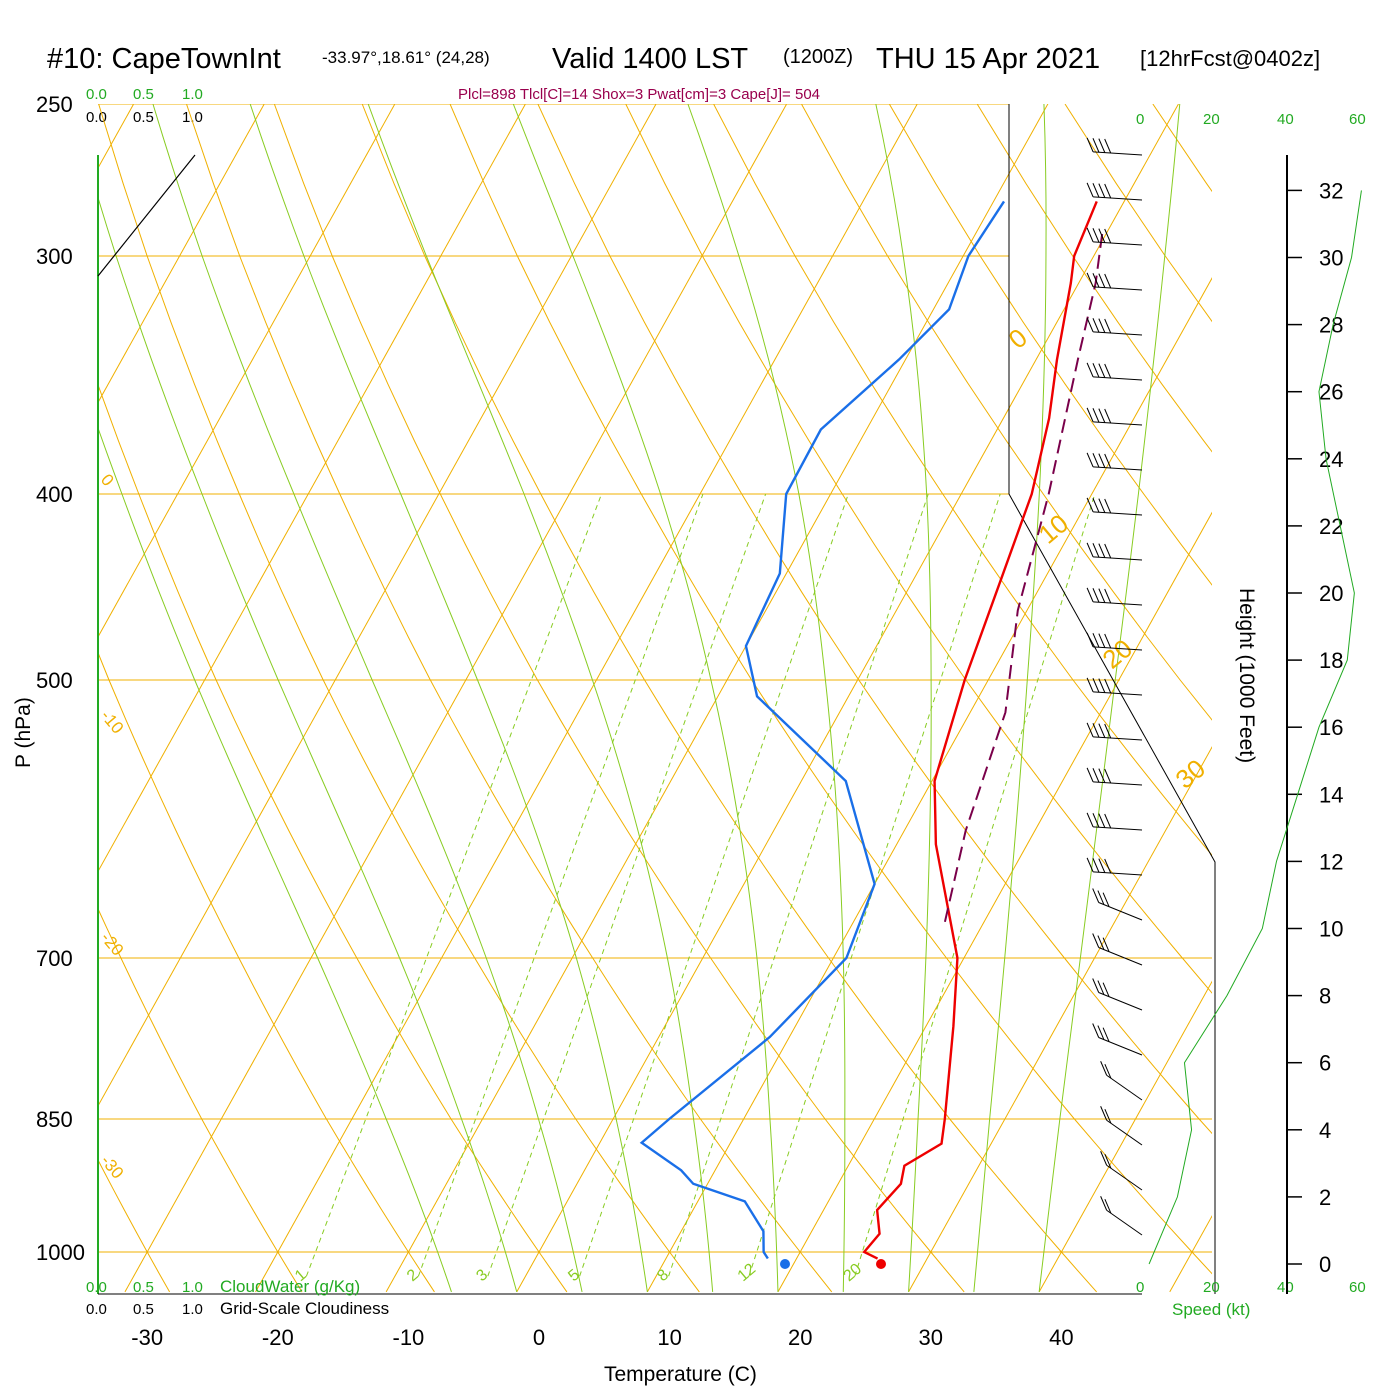 The height and width of the screenshot is (1400, 1400). Describe the element at coordinates (1010, 698) in the screenshot. I see `moist-adiabat` at that location.